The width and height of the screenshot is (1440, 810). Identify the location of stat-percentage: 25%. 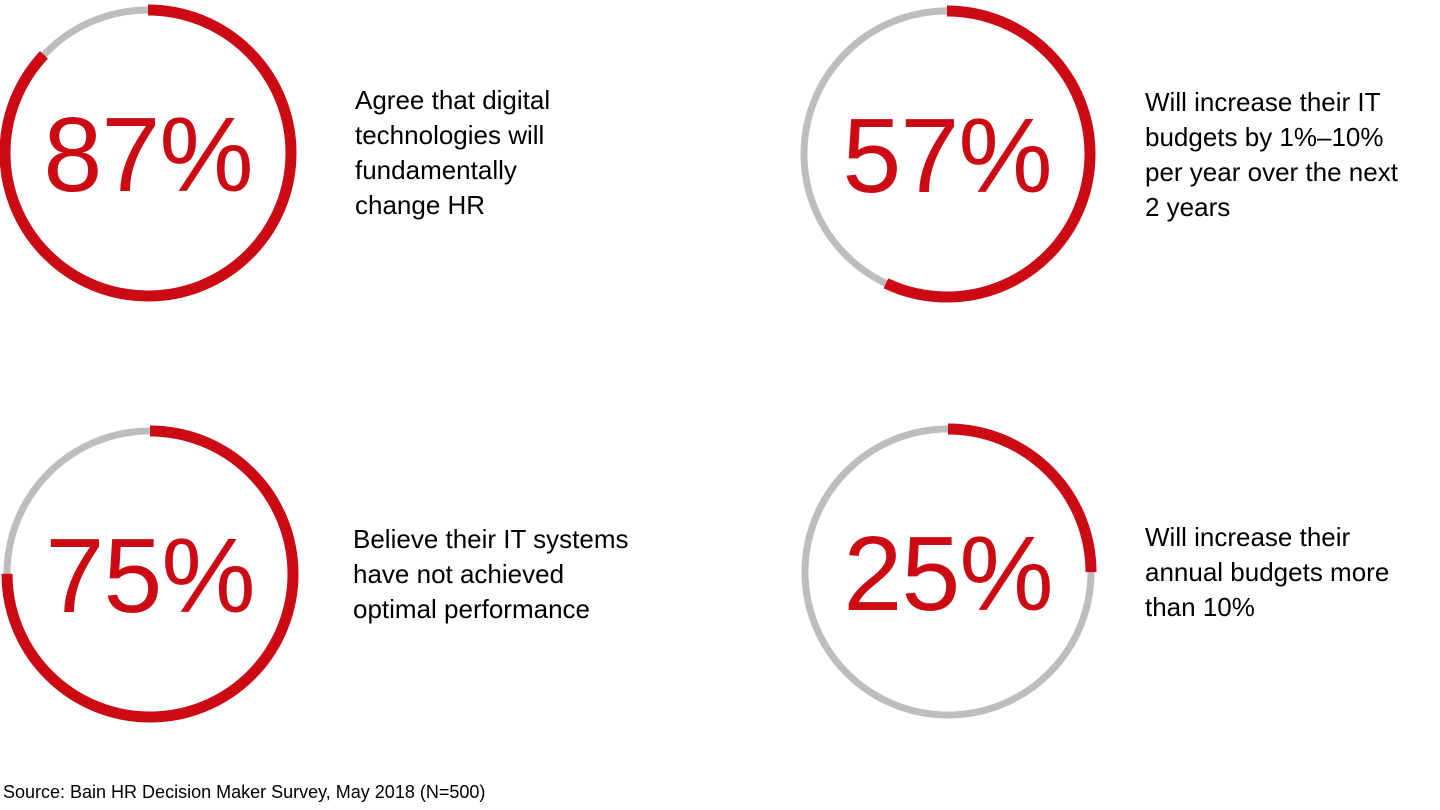
(948, 574).